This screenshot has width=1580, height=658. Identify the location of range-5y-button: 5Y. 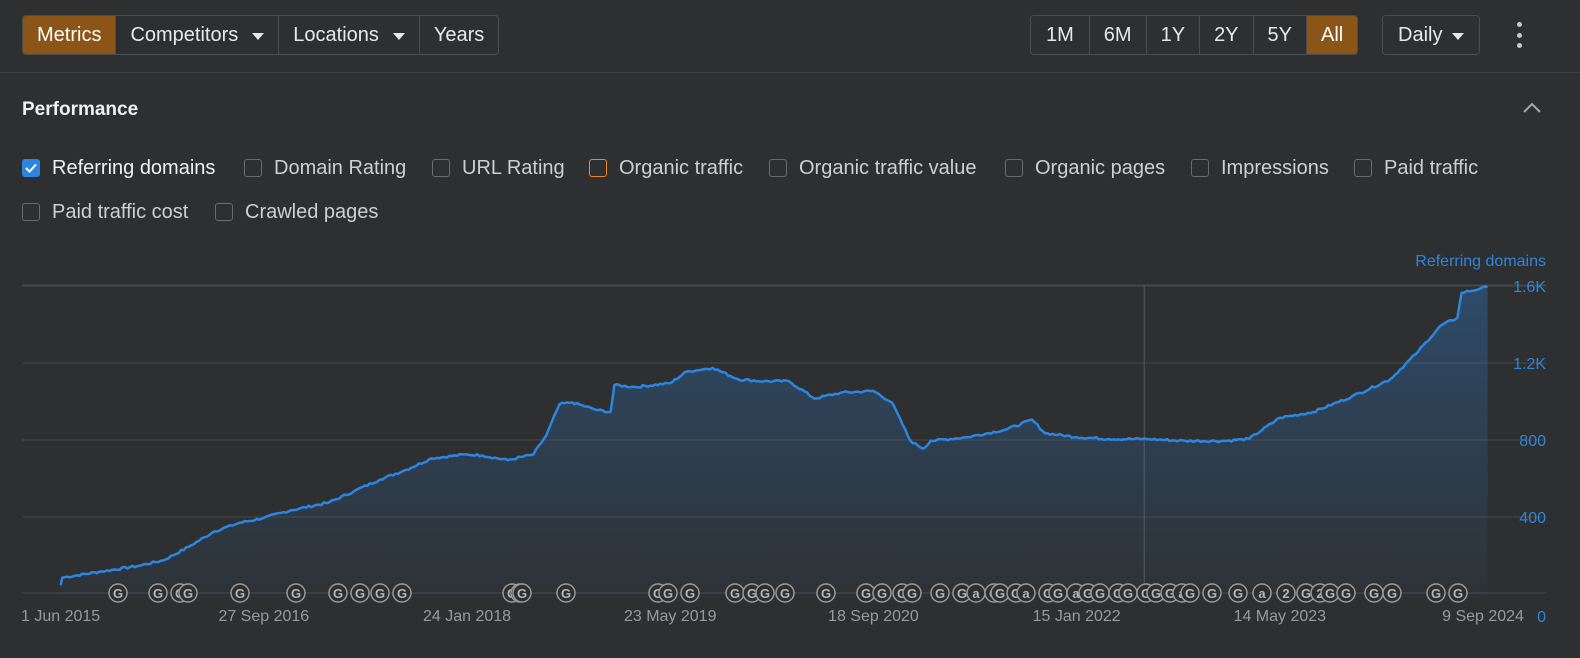
(1280, 35).